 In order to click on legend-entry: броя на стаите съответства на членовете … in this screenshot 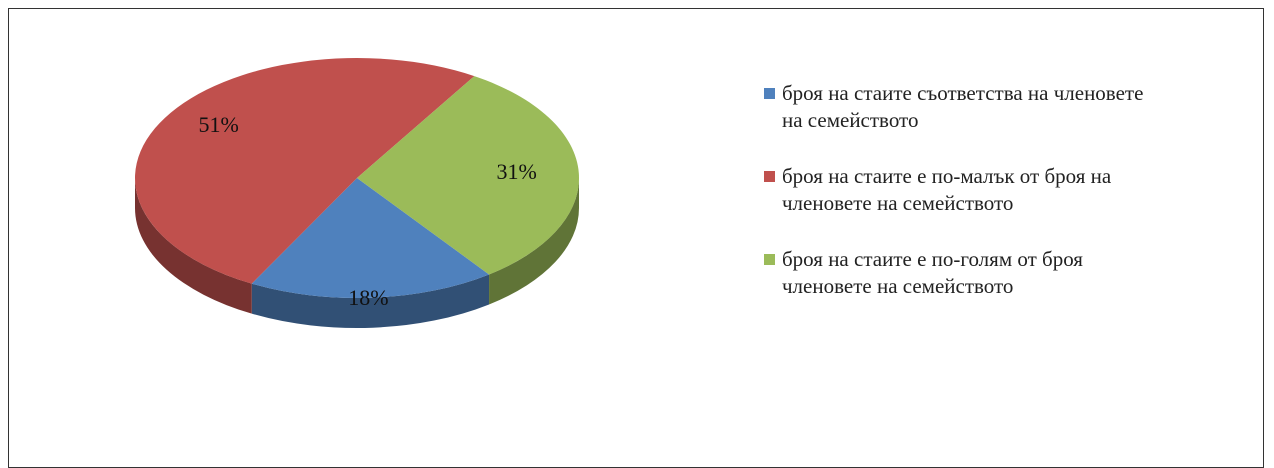, I will do `click(954, 107)`.